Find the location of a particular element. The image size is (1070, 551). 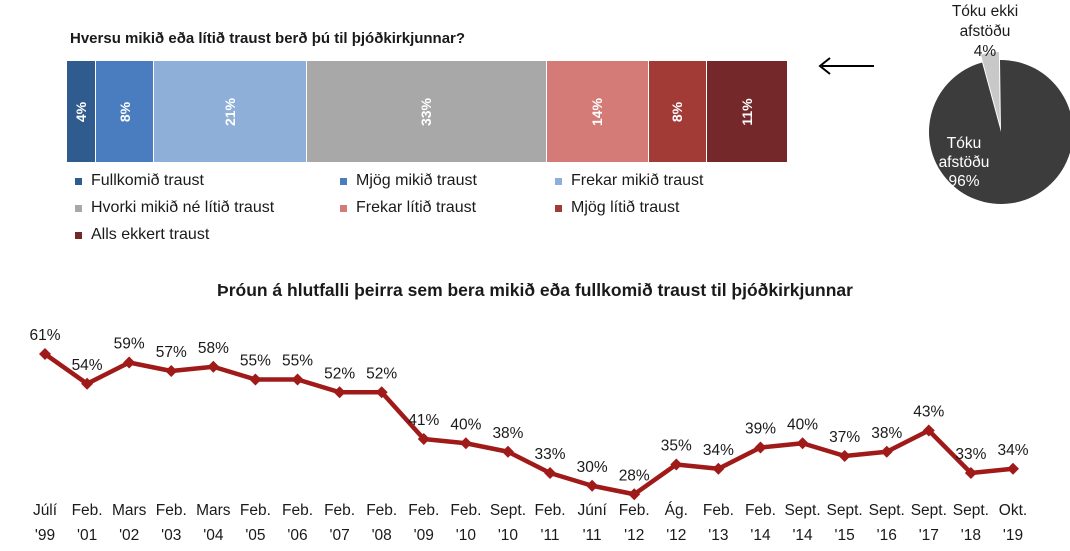

x-tick-label: '01 is located at coordinates (87, 535).